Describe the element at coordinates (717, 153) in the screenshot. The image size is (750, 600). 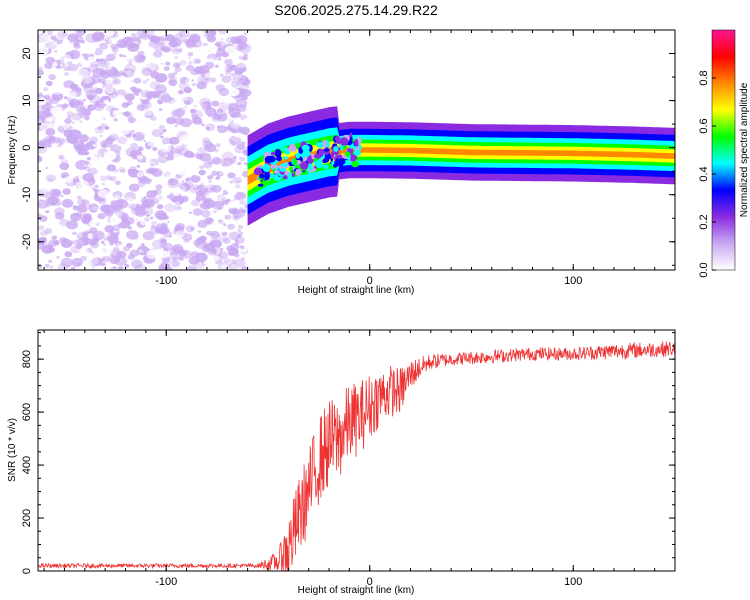
I see `colorbar-ticks: 0.0 0.2 0.4 0.6 0.8` at that location.